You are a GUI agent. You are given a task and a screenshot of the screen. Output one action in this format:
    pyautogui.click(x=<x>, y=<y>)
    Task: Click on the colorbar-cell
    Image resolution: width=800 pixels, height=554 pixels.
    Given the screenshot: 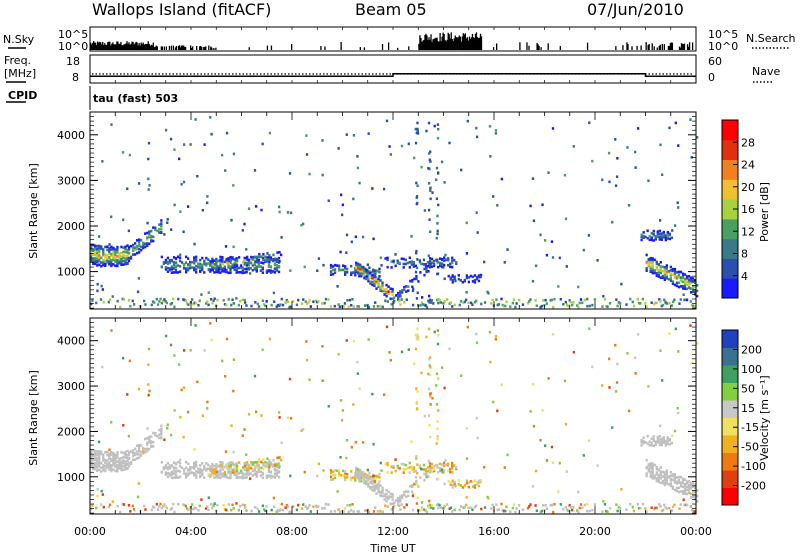 What is the action you would take?
    pyautogui.click(x=730, y=130)
    